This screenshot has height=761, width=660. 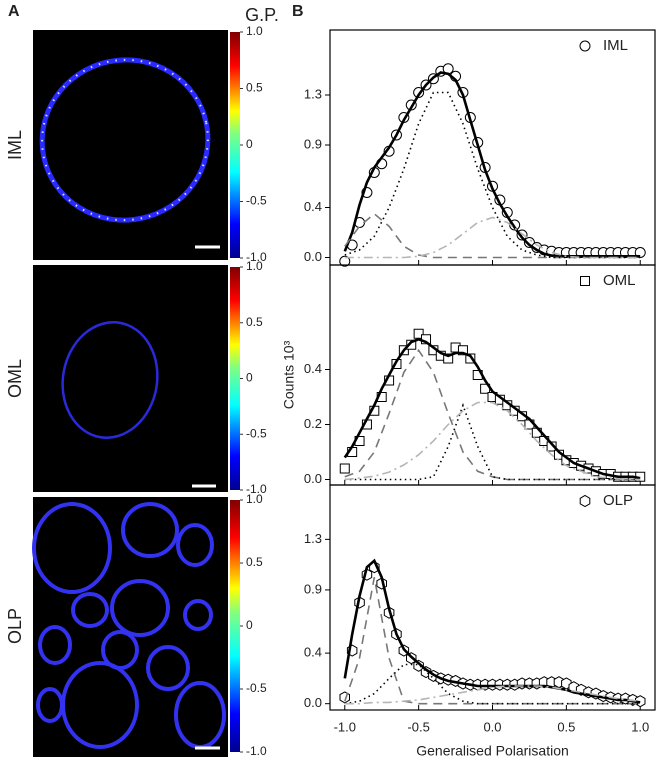 What do you see at coordinates (313, 423) in the screenshot?
I see `y-tick-label: 0.2` at bounding box center [313, 423].